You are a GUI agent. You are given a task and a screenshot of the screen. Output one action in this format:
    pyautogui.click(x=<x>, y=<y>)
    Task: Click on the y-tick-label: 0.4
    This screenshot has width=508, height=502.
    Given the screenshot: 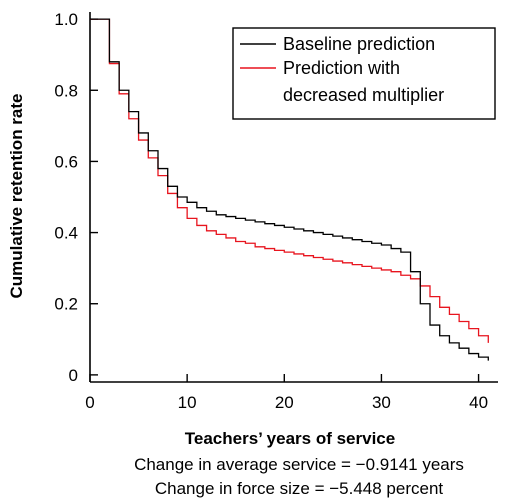 What is the action you would take?
    pyautogui.click(x=66, y=233)
    